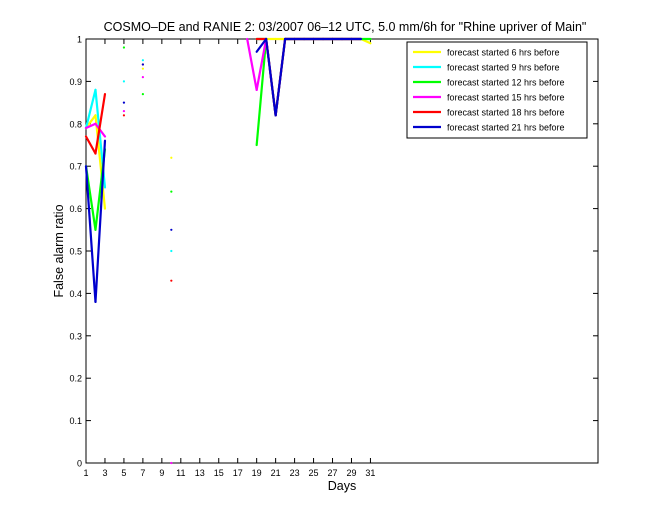 This screenshot has width=660, height=525. I want to click on y-tick-label: 0.5, so click(75, 252).